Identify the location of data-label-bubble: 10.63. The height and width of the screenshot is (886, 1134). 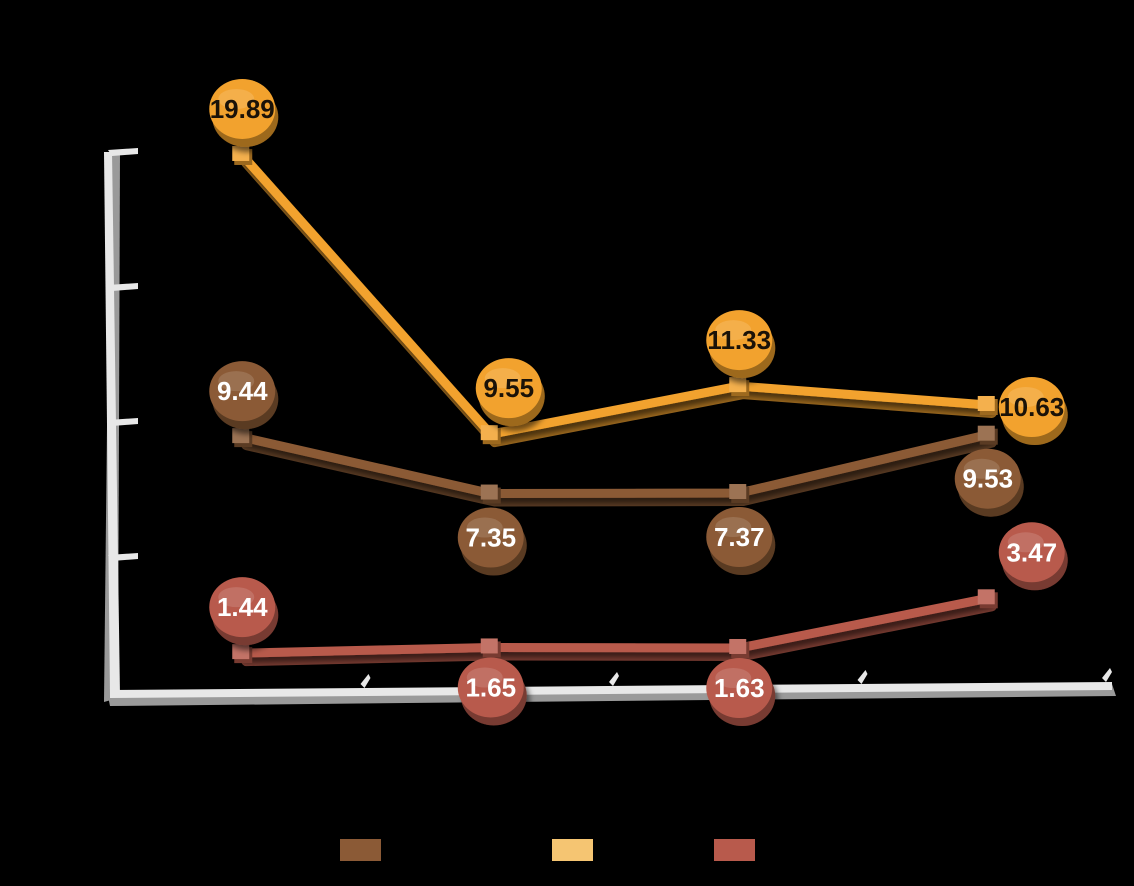
(1033, 410).